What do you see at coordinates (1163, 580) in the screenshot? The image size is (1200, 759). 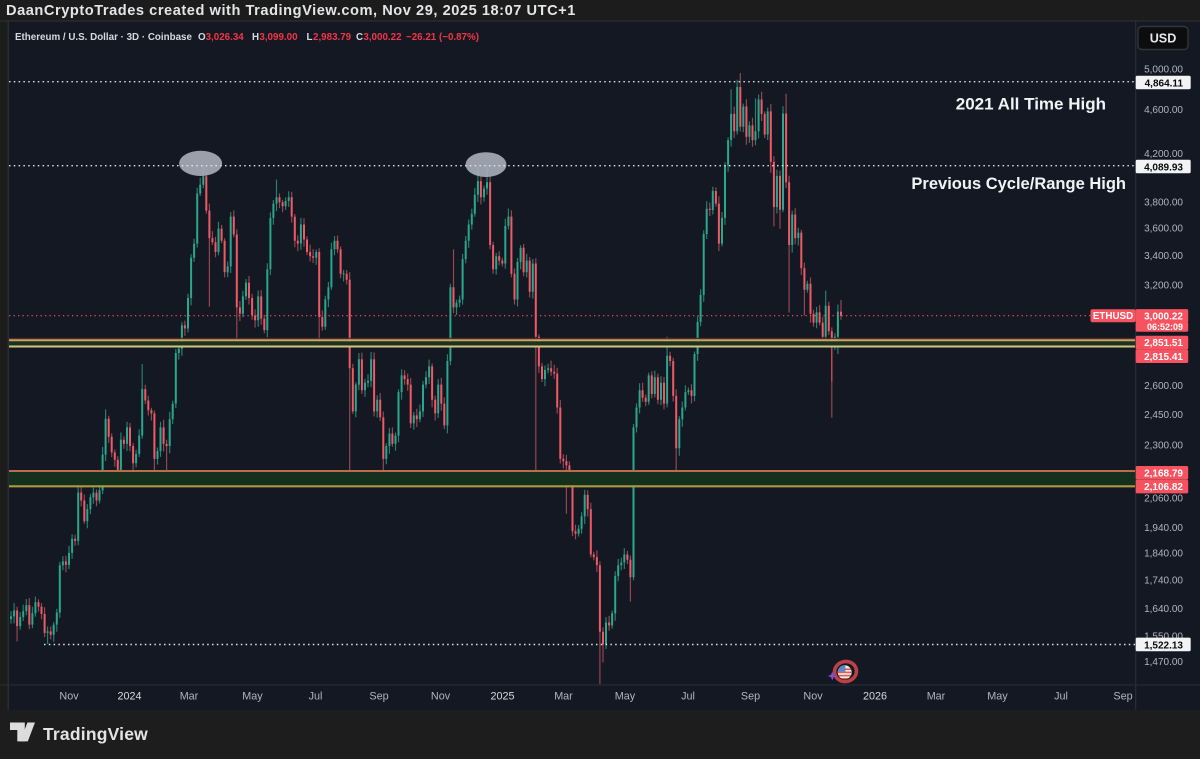 I see `svg-text: 1,740.00` at bounding box center [1163, 580].